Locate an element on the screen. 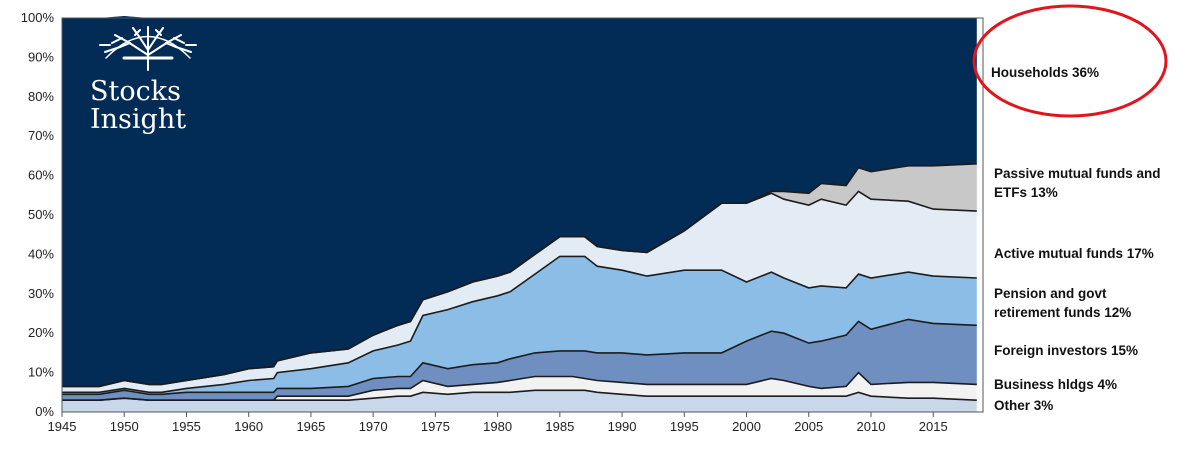 The height and width of the screenshot is (467, 1200). y-tick-label: 50% is located at coordinates (41, 214).